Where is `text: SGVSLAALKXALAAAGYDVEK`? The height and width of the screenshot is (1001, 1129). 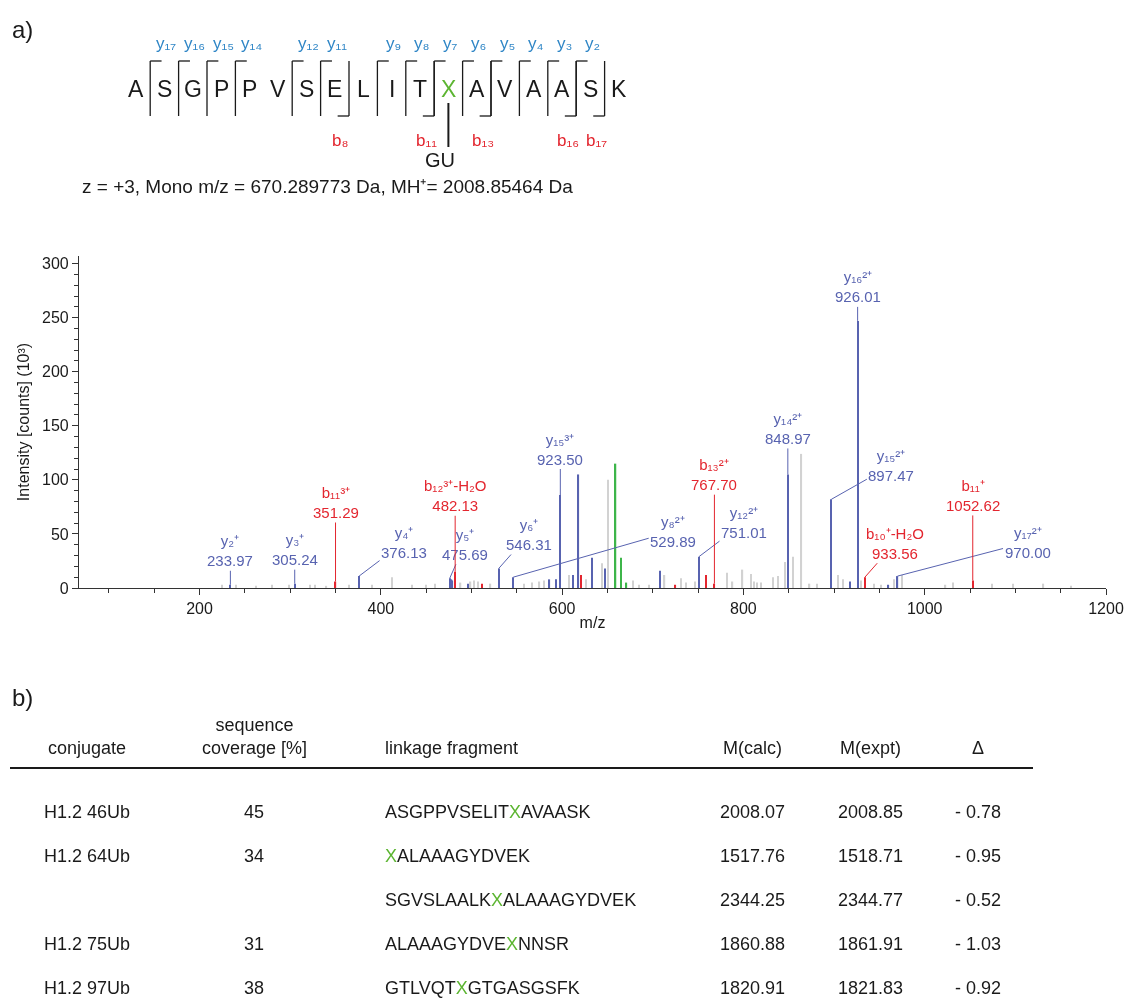 text: SGVSLAALKXALAAAGYDVEK is located at coordinates (511, 900).